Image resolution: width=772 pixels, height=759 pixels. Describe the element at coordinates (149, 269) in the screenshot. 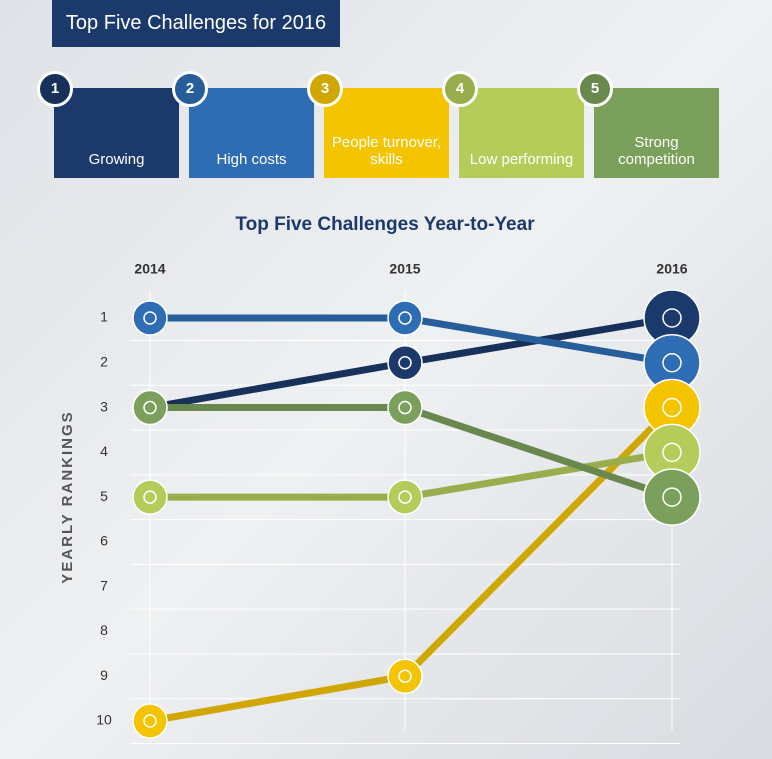

I see `x-tick-label: 2014` at that location.